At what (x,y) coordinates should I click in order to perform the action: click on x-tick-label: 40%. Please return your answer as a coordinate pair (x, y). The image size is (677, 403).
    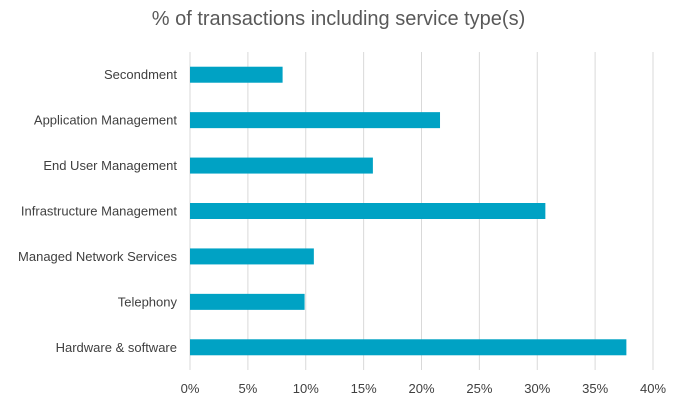
    Looking at the image, I should click on (653, 388).